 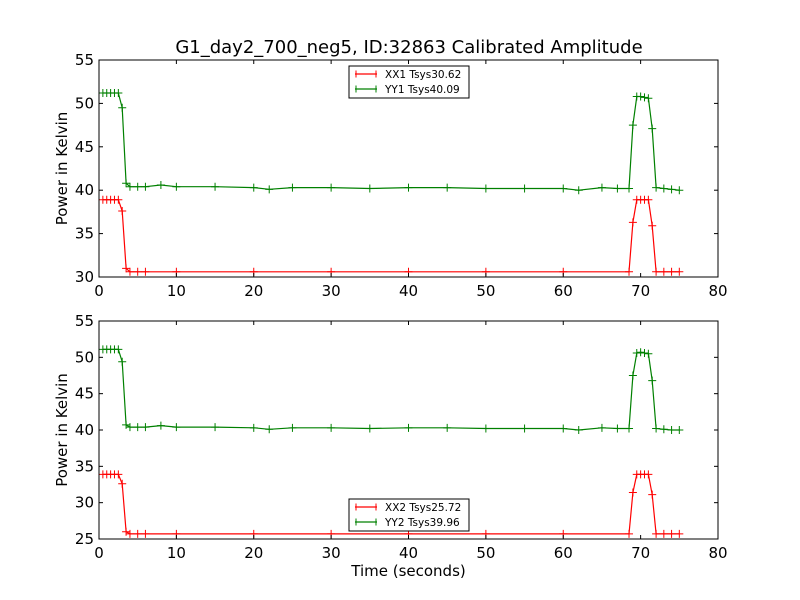 I want to click on legend: XX1 Tsys30.62 YY1 Tsys40.09, so click(x=409, y=82).